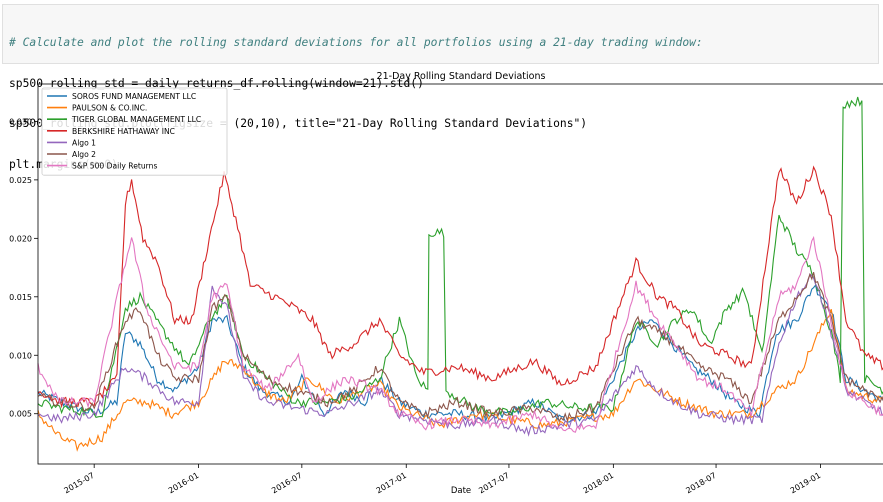  Describe the element at coordinates (700, 483) in the screenshot. I see `x-tick-label-6: 2018-07` at that location.